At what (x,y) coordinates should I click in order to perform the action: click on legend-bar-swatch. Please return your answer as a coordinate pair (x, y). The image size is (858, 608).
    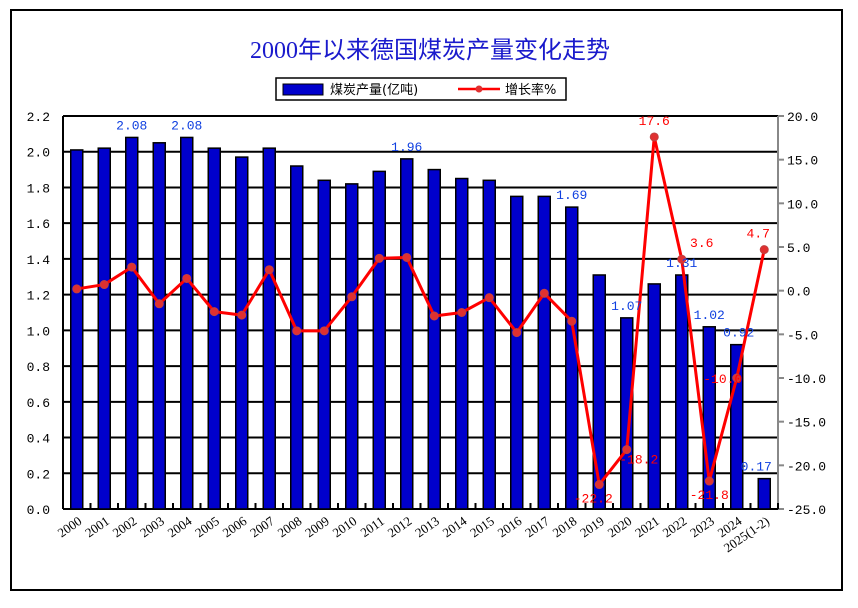
    Looking at the image, I should click on (303, 89).